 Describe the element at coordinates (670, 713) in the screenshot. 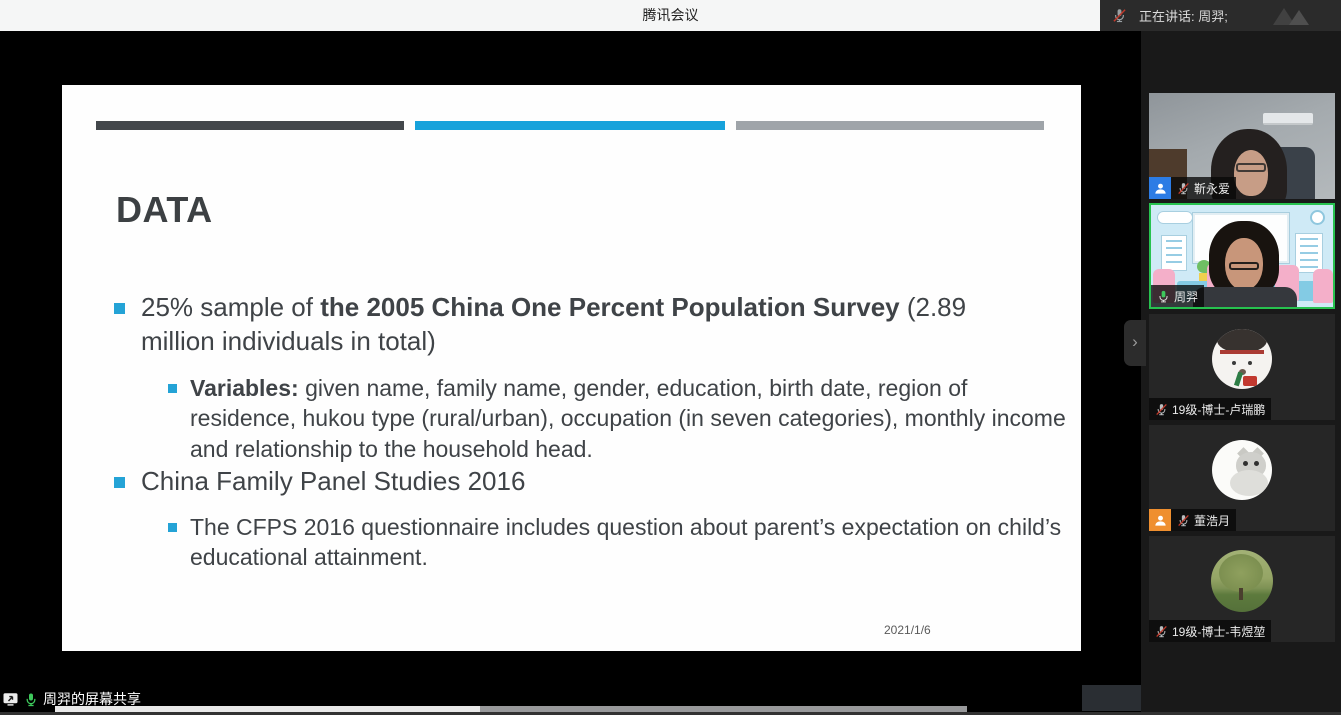

I see `bottom-edge-strip` at that location.